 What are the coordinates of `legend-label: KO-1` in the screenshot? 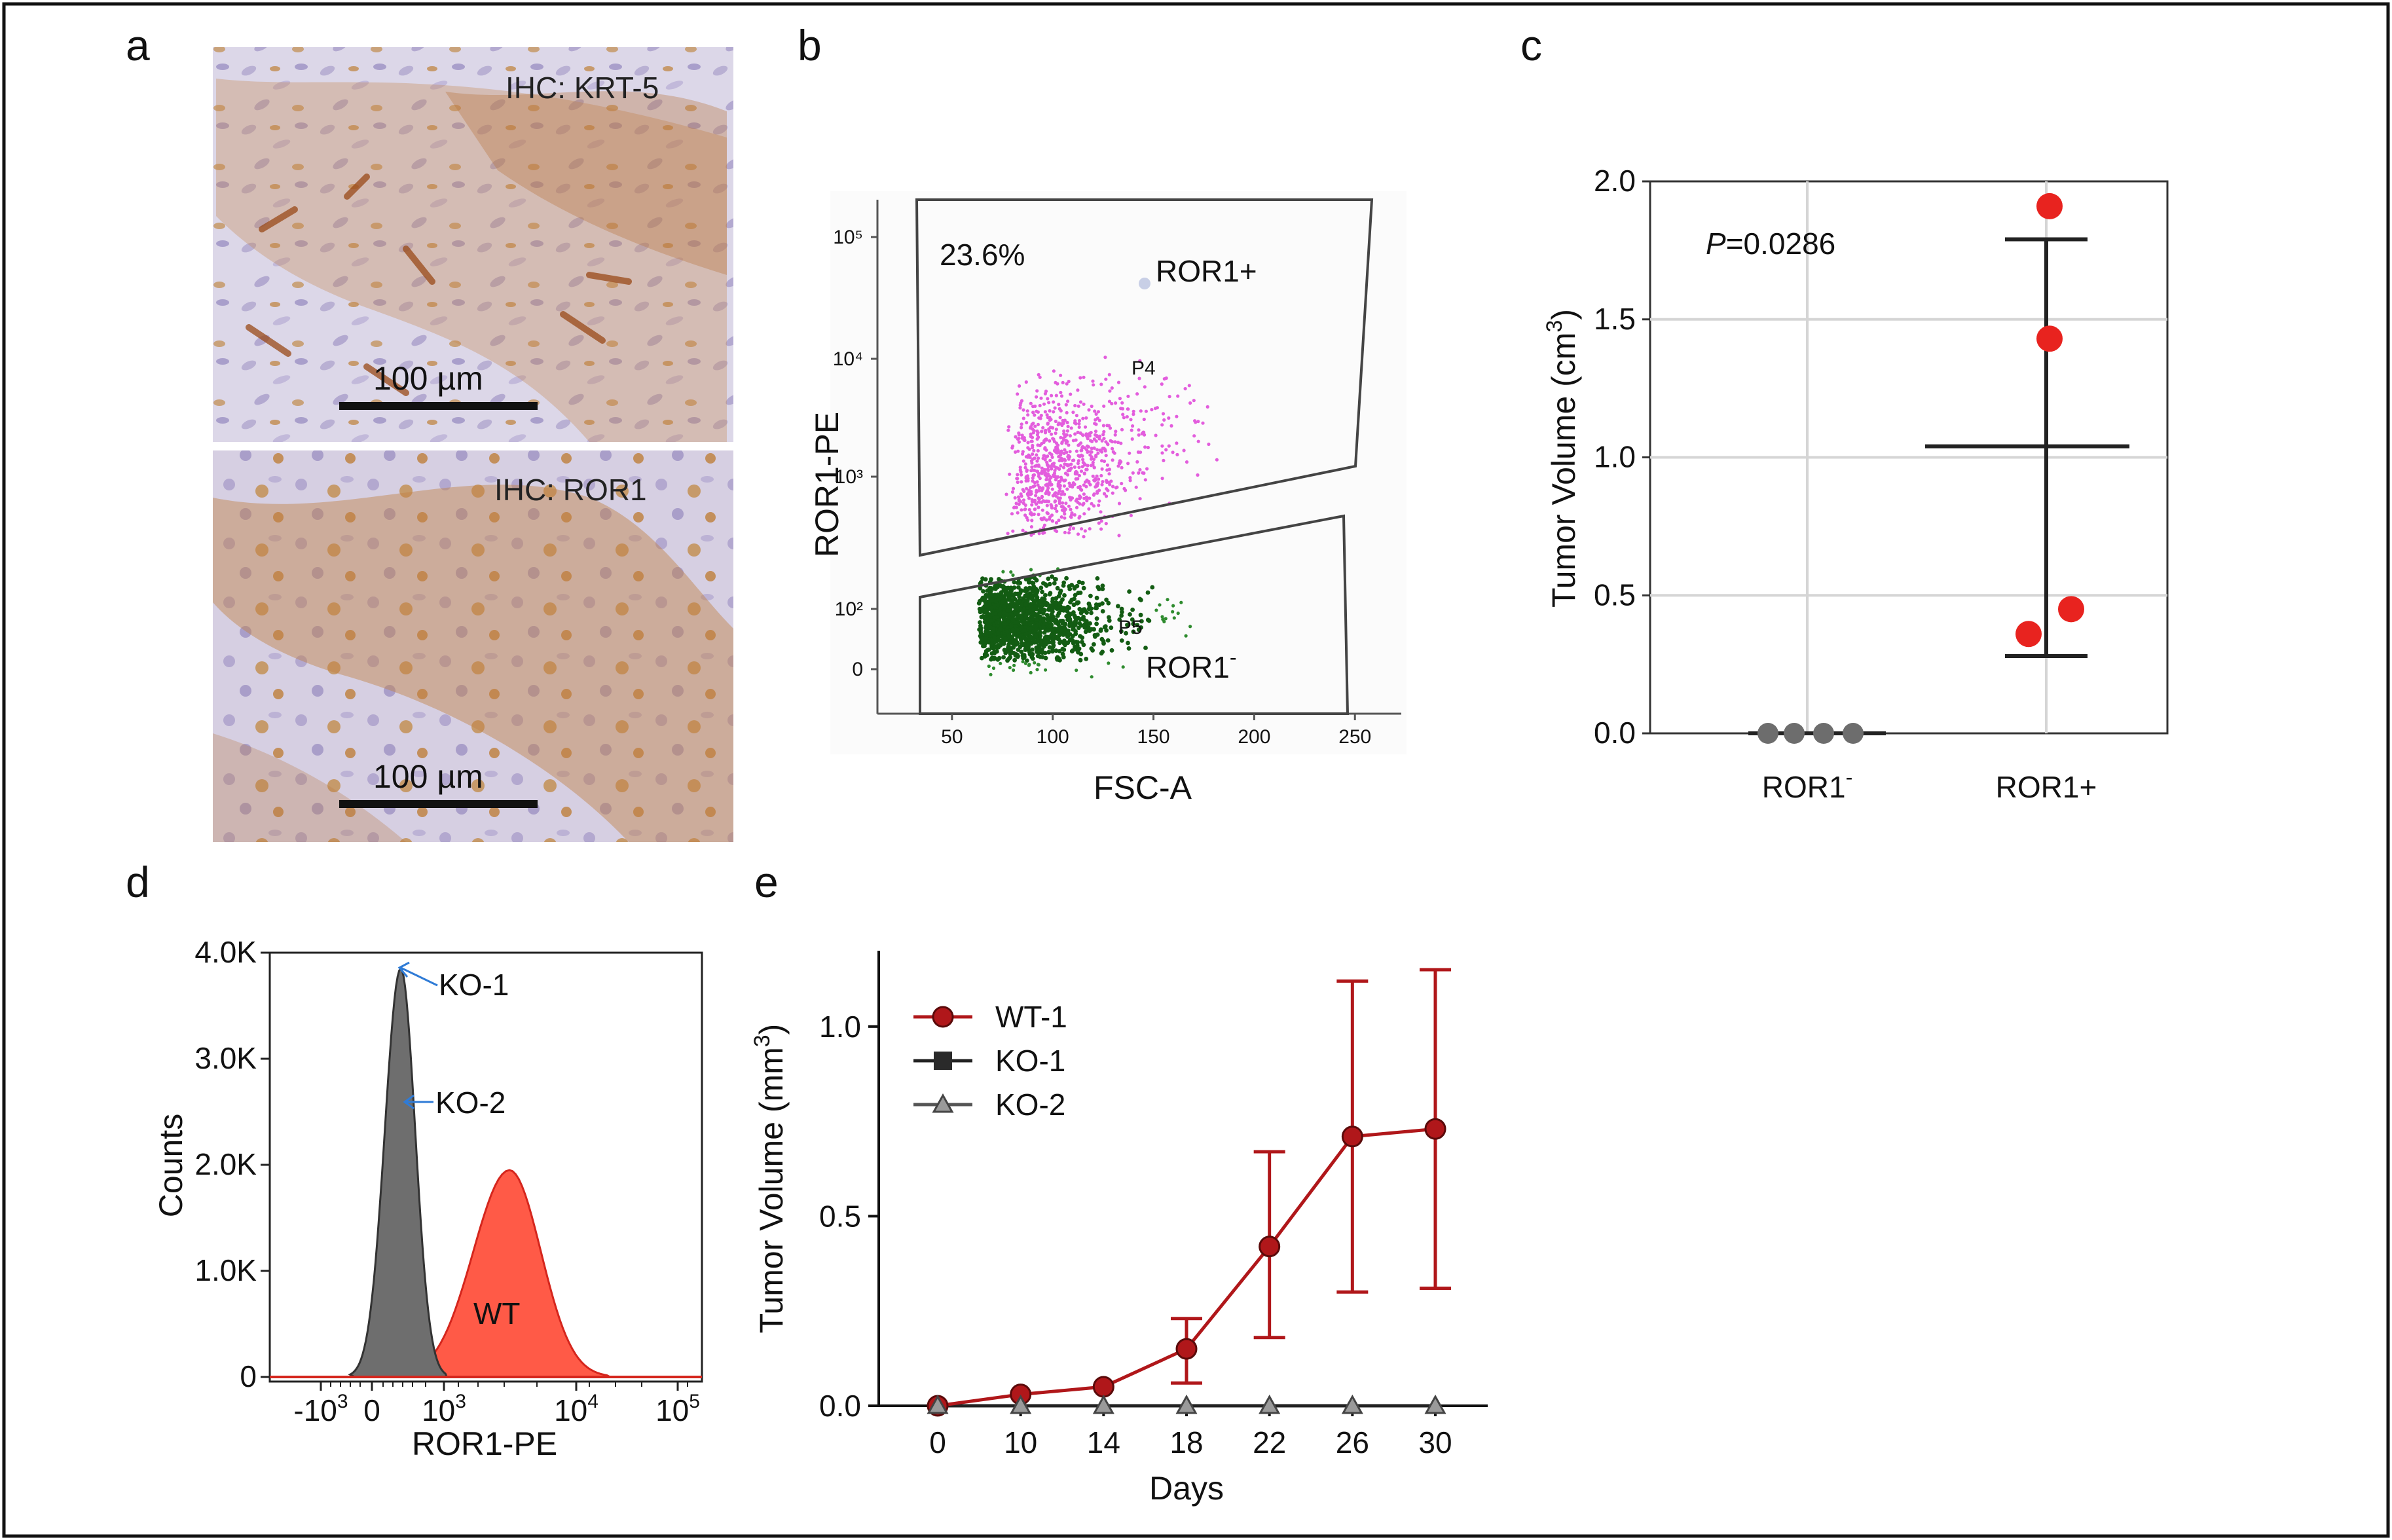 It's located at (1030, 1061).